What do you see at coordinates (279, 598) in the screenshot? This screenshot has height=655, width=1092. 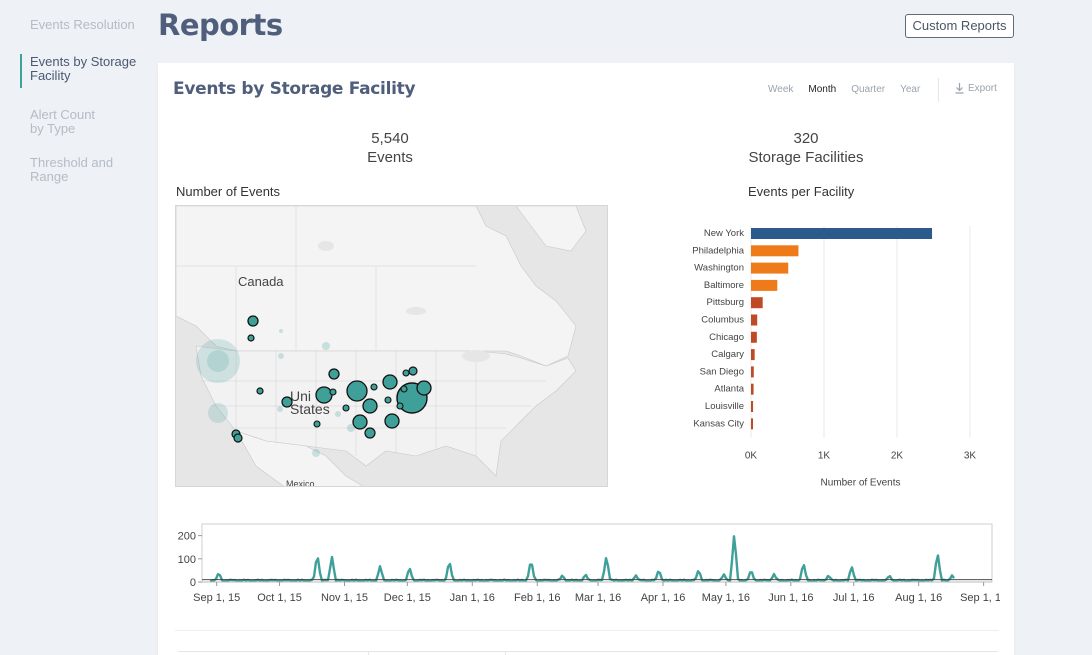 I see `x-tick-label: Oct 1, 15` at bounding box center [279, 598].